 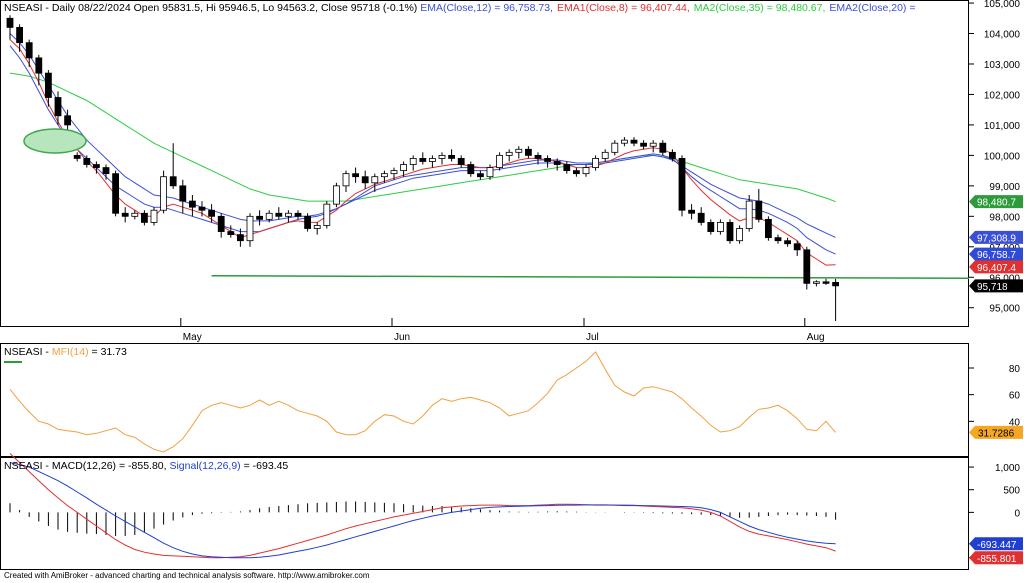 I want to click on signal-header-name: Signal(12,26,9), so click(x=204, y=466).